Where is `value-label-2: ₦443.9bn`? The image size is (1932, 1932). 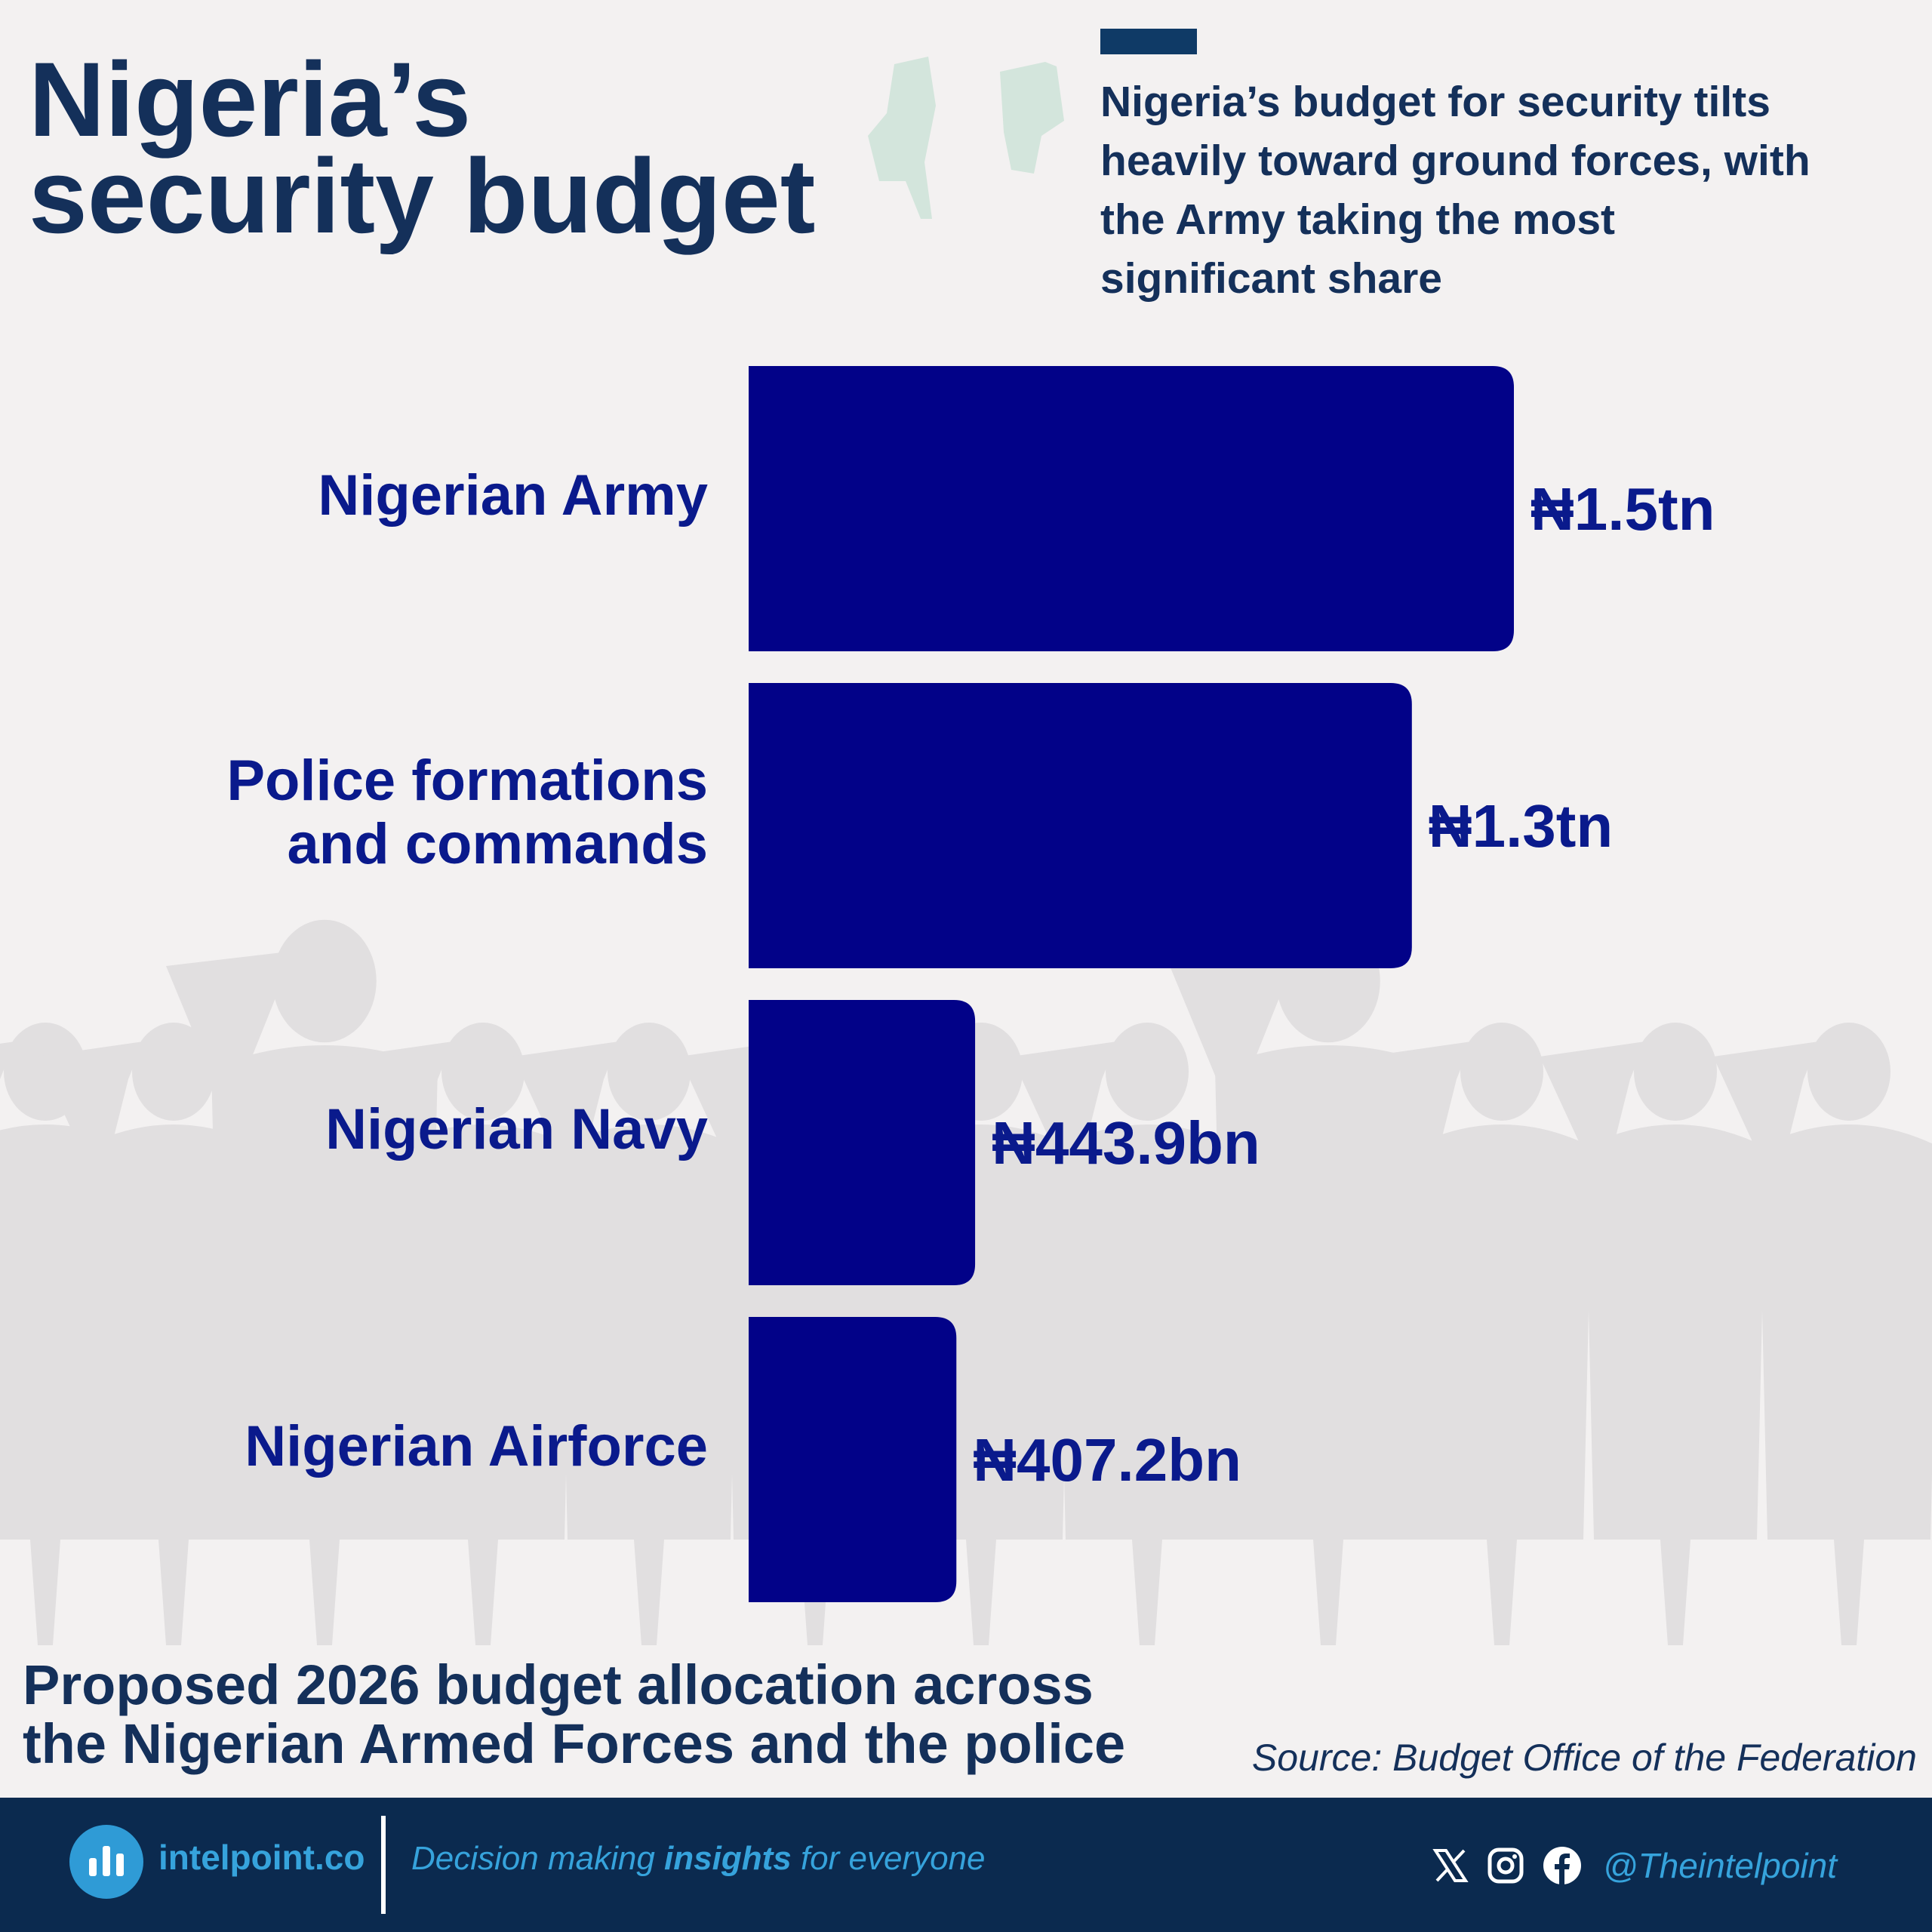 value-label-2: ₦443.9bn is located at coordinates (1126, 1143).